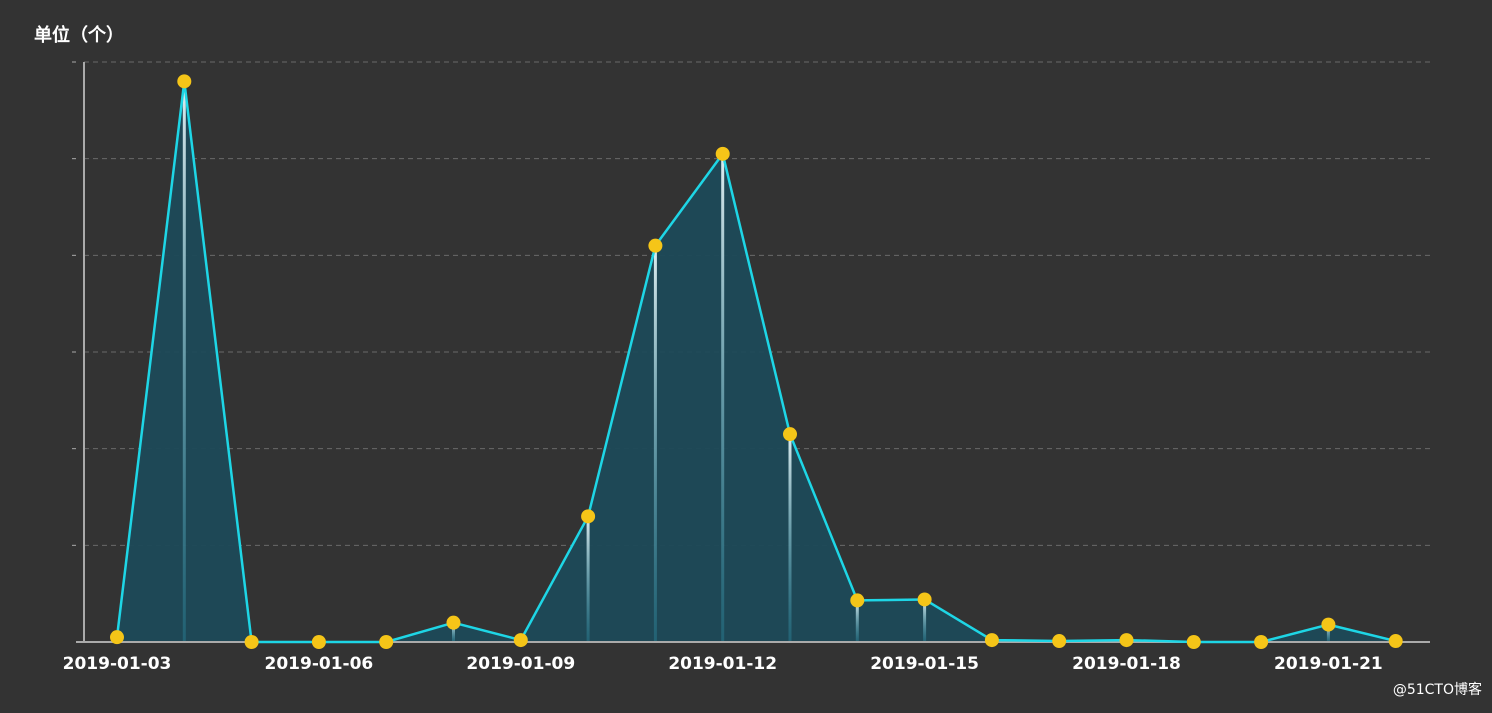  I want to click on x-tick-label: 2019-01-21, so click(1328, 664).